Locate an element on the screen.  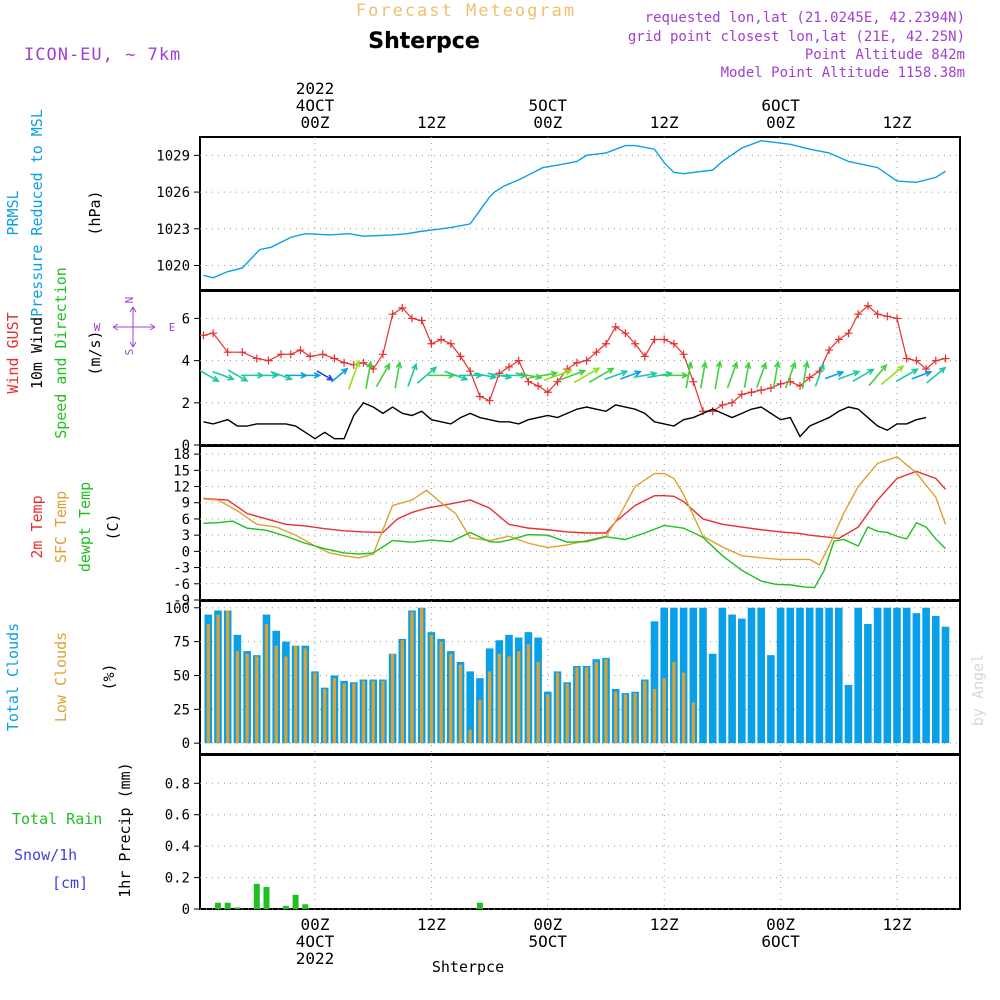
pressure-ytick-label: 1029 is located at coordinates (173, 156).